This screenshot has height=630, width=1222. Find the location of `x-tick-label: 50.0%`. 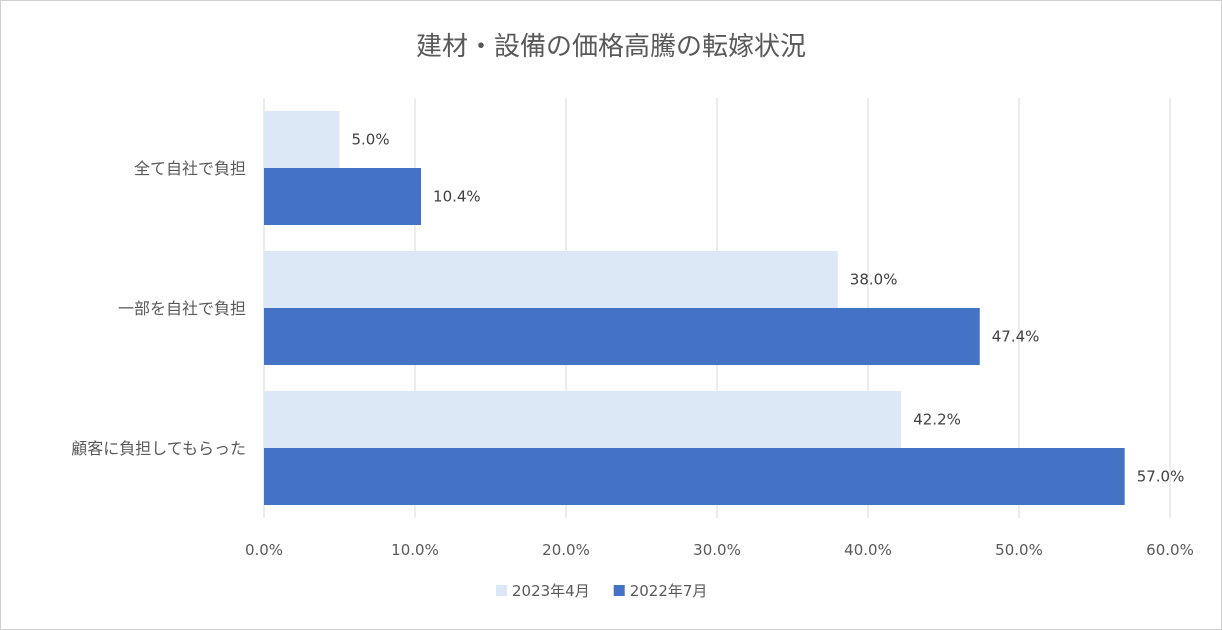

x-tick-label: 50.0% is located at coordinates (1019, 550).